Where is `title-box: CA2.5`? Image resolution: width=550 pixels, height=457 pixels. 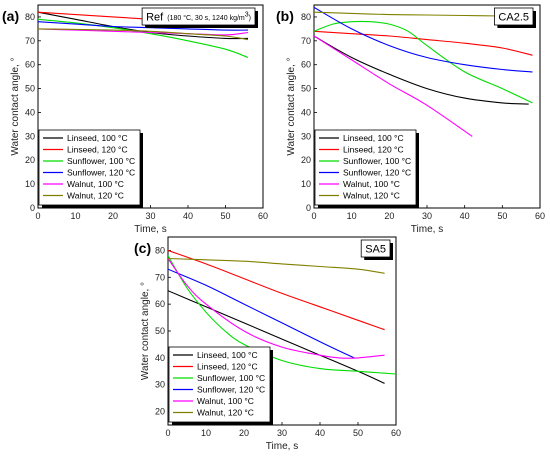
title-box: CA2.5 is located at coordinates (515, 17).